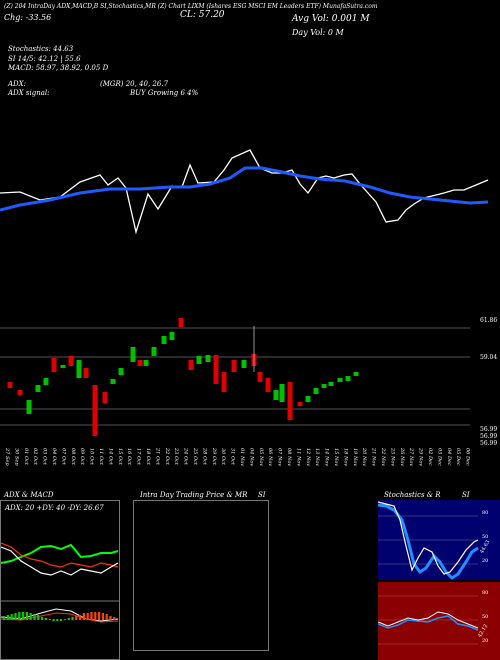  Describe the element at coordinates (489, 357) in the screenshot. I see `price-tick: 59.04` at that location.